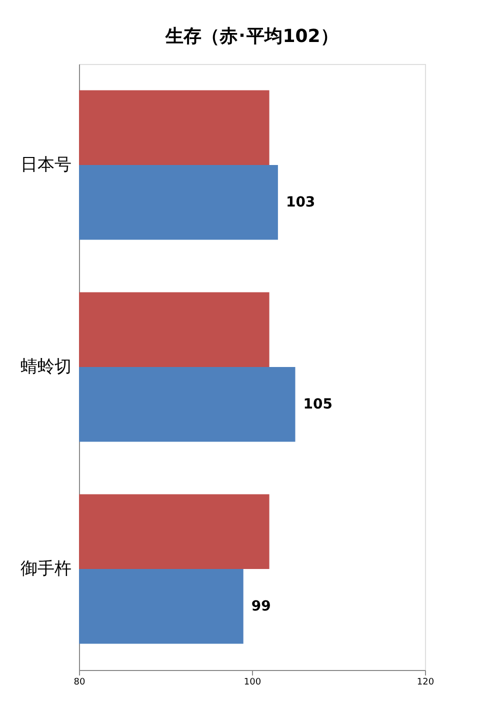 Image resolution: width=496 pixels, height=708 pixels. I want to click on x-tick-label: 80, so click(80, 683).